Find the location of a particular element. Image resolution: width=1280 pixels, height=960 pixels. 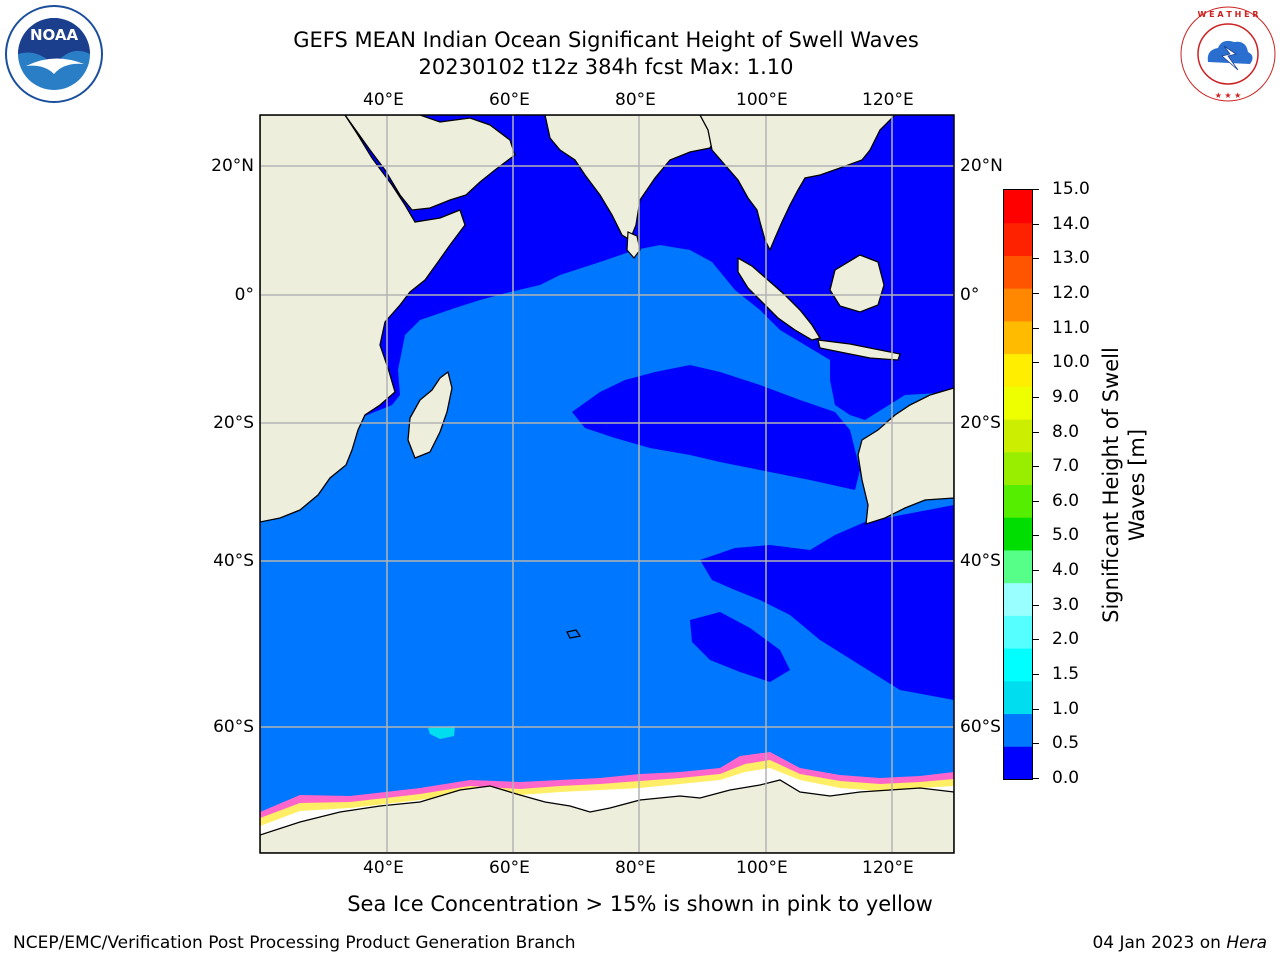

lat-label-left: 20°S is located at coordinates (233, 423).